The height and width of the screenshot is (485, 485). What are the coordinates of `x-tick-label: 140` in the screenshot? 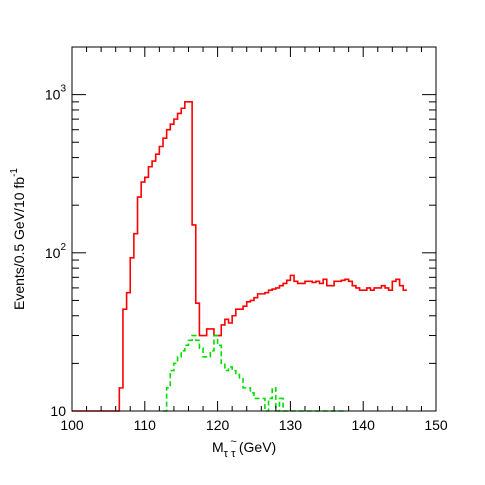 It's located at (364, 425).